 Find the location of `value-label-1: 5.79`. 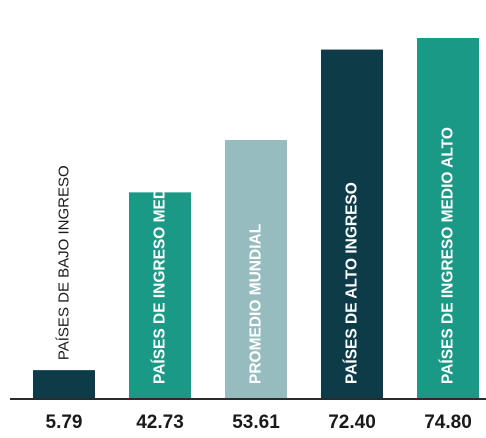

value-label-1: 5.79 is located at coordinates (64, 422).